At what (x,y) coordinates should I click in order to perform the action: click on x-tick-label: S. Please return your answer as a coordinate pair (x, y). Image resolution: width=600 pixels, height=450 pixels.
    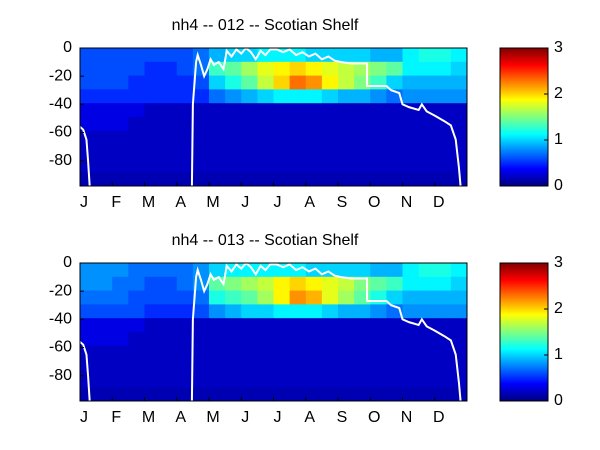
    Looking at the image, I should click on (342, 202).